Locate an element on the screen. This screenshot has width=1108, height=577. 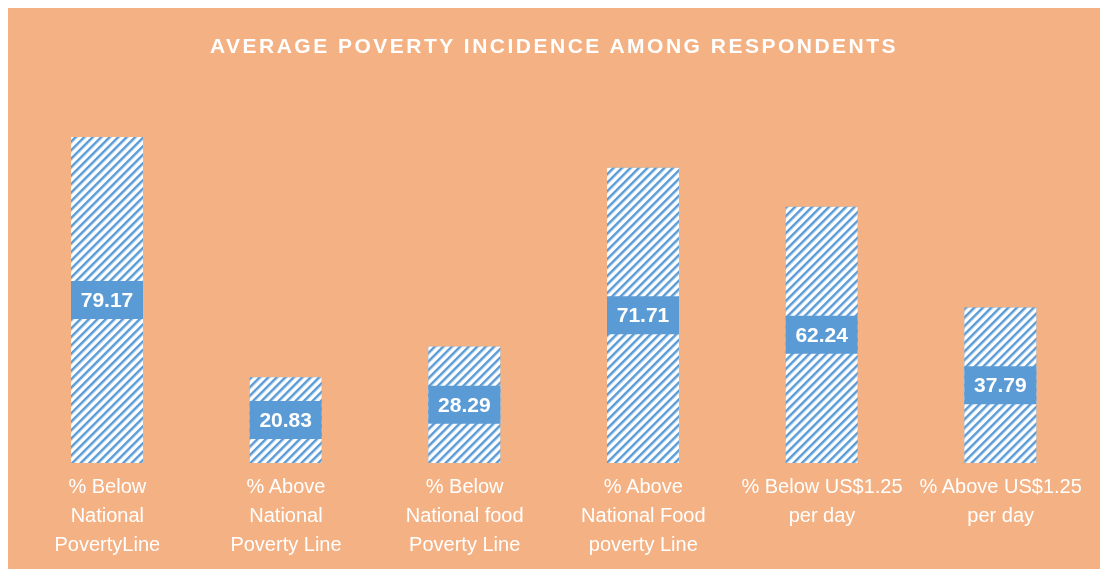
x-tick-label: % Above National Poverty Line is located at coordinates (286, 515).